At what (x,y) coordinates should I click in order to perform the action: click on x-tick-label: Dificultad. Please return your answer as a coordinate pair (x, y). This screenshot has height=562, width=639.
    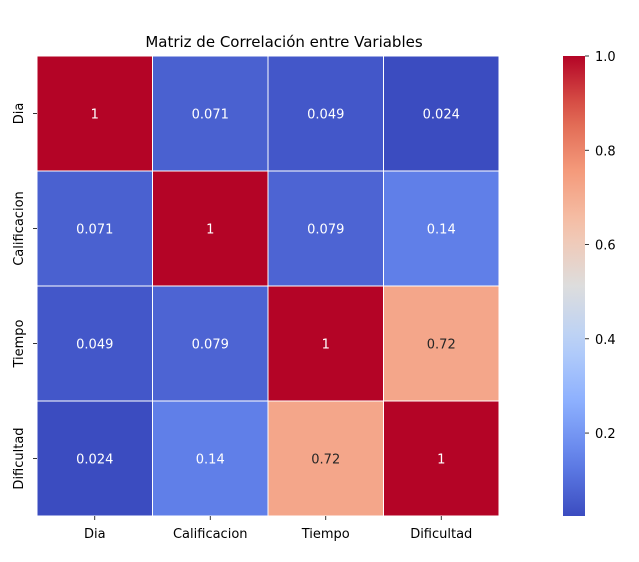
    Looking at the image, I should click on (441, 534).